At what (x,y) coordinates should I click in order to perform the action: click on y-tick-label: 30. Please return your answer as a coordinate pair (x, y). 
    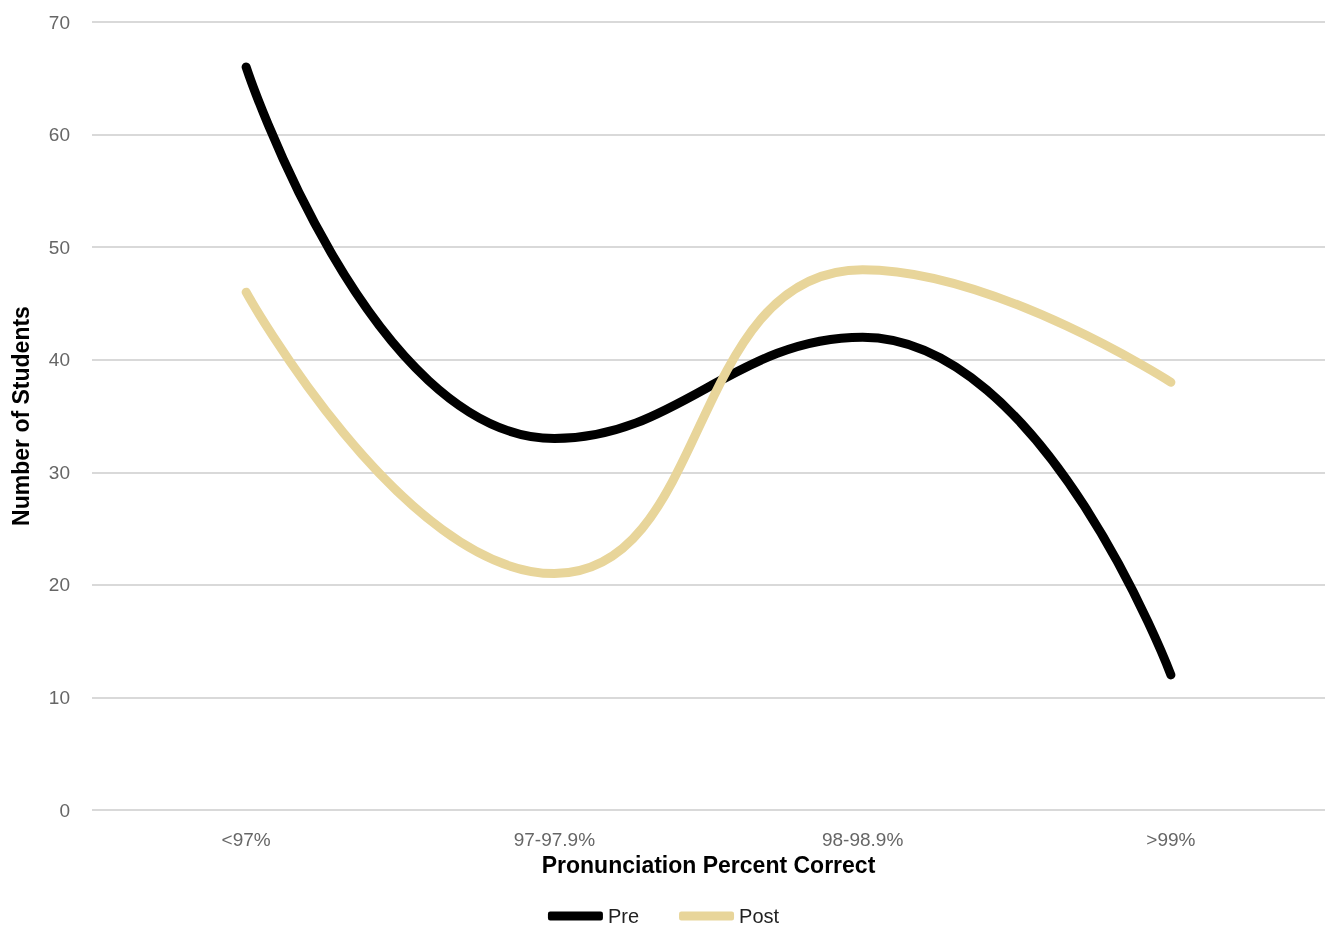
    Looking at the image, I should click on (59, 472).